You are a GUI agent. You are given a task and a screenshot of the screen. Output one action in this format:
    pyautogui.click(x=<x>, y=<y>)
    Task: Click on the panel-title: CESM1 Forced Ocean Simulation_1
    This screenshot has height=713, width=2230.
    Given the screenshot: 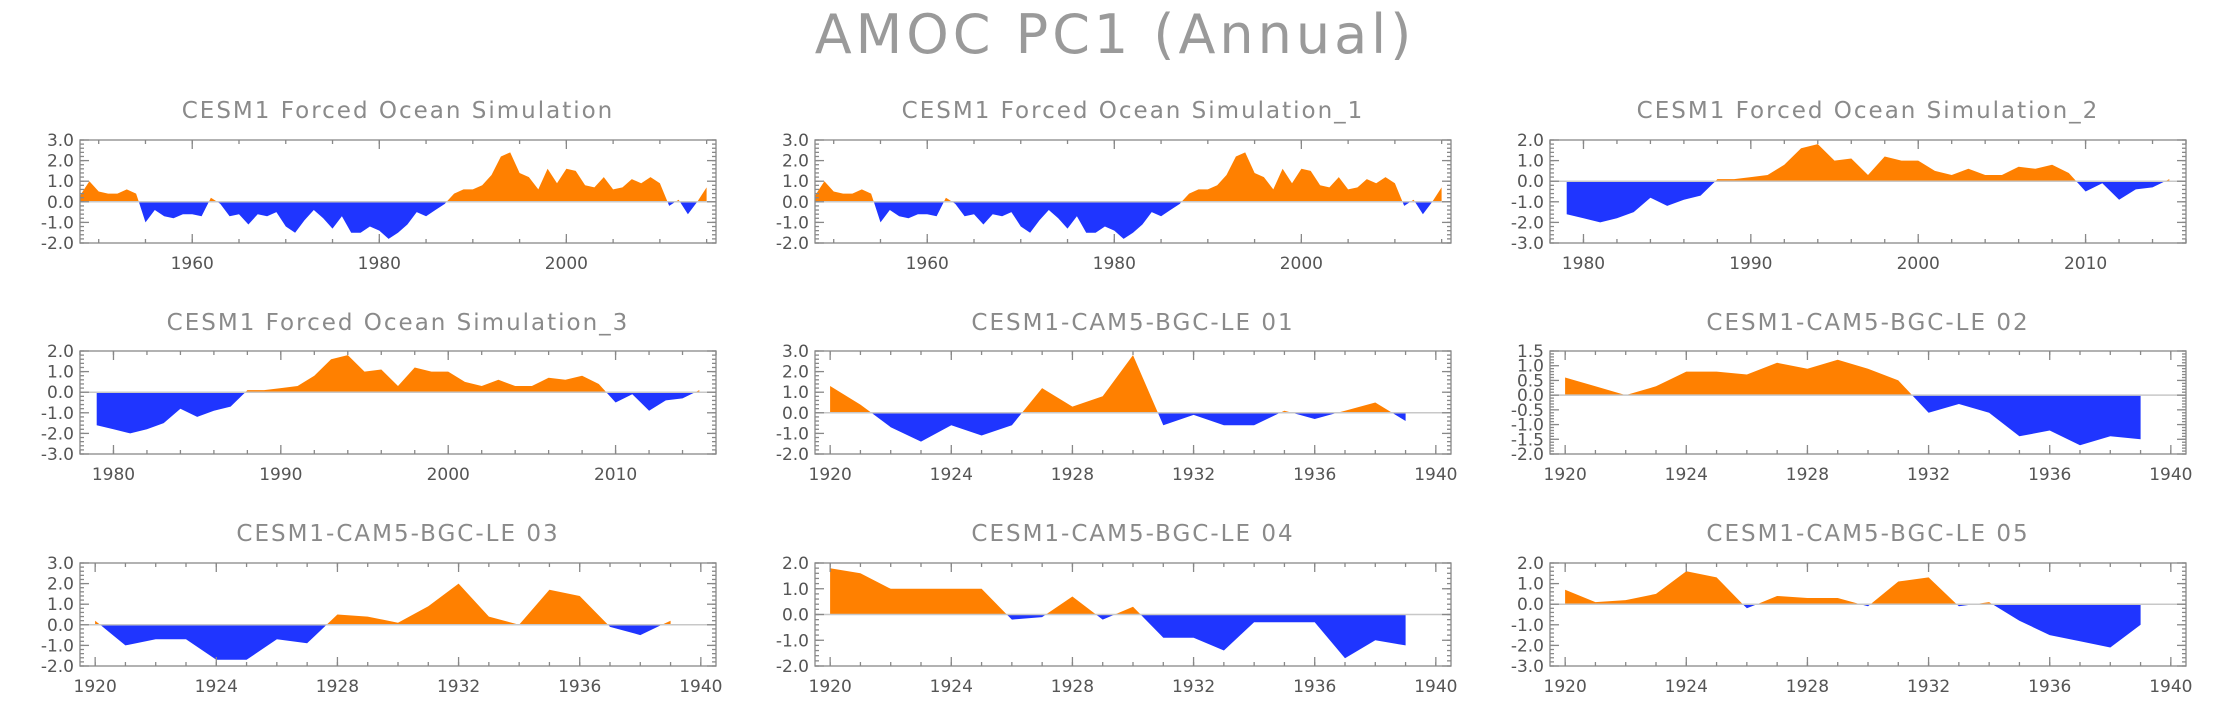 What is the action you would take?
    pyautogui.click(x=1133, y=111)
    